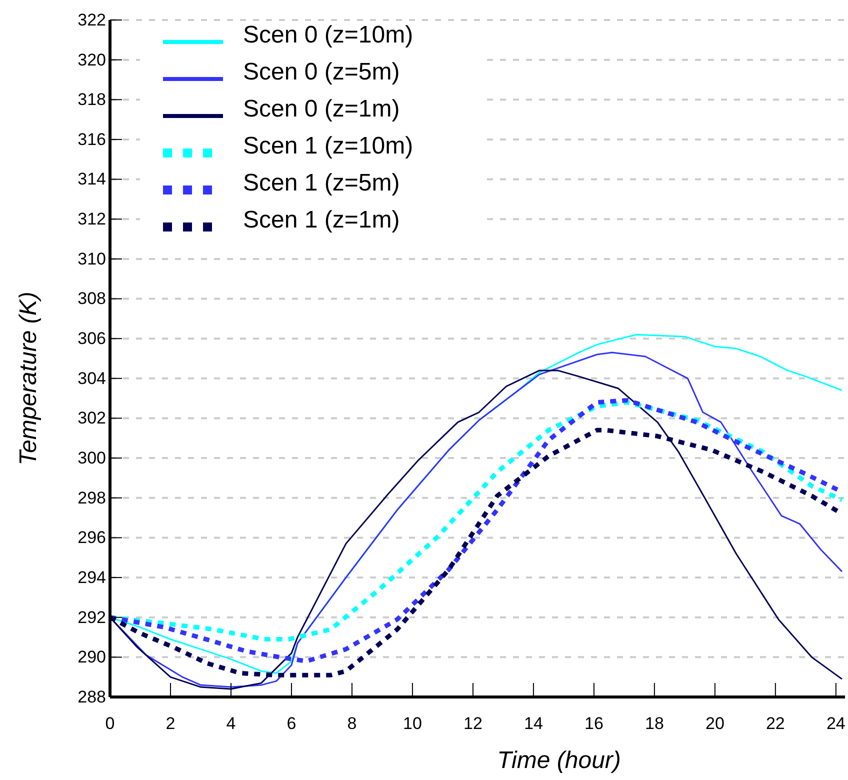  Describe the element at coordinates (473, 724) in the screenshot. I see `x-tick-label: 12` at that location.